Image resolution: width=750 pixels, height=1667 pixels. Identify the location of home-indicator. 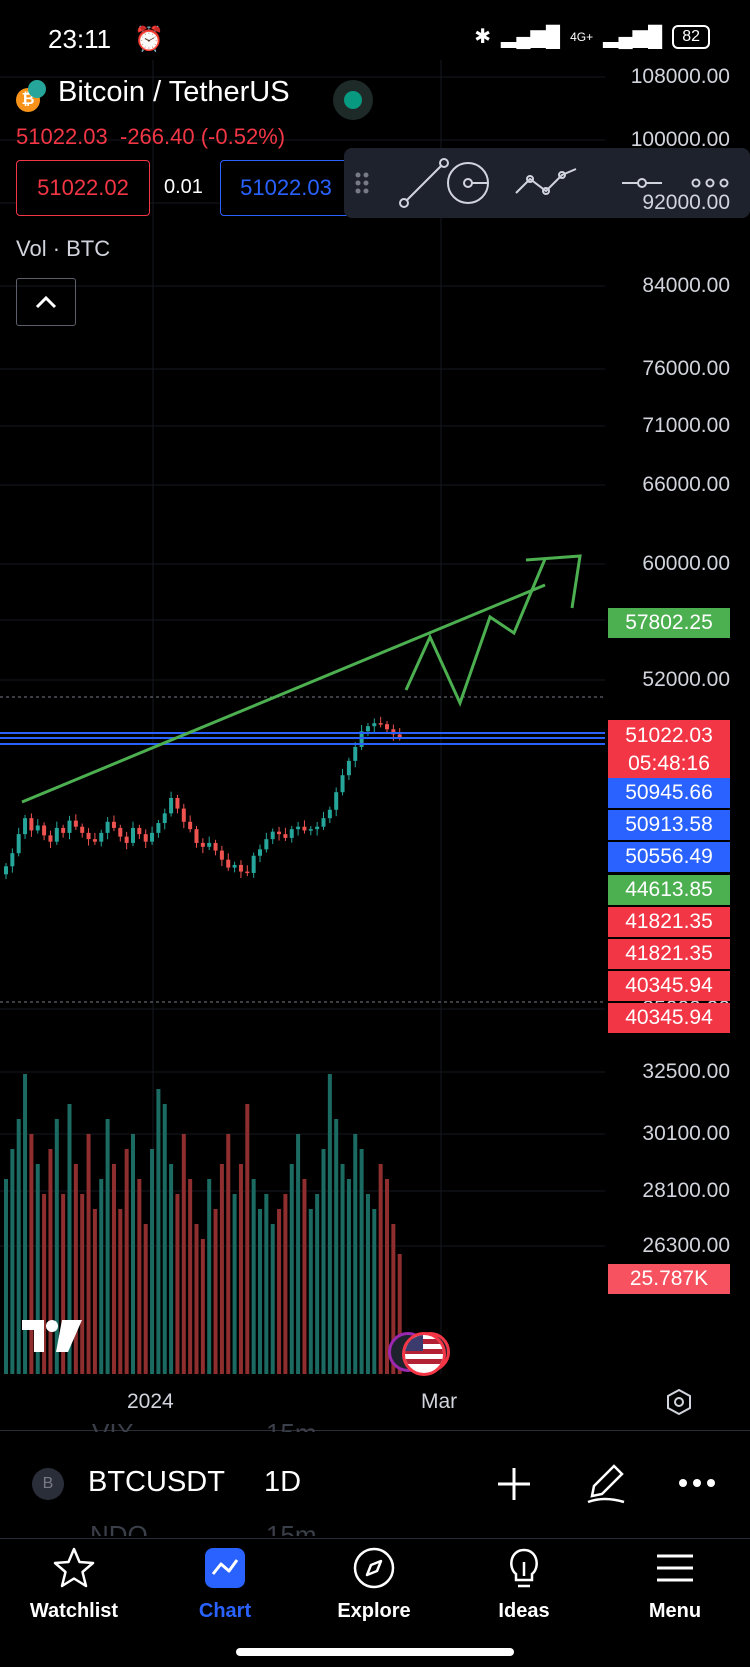
(375, 1652).